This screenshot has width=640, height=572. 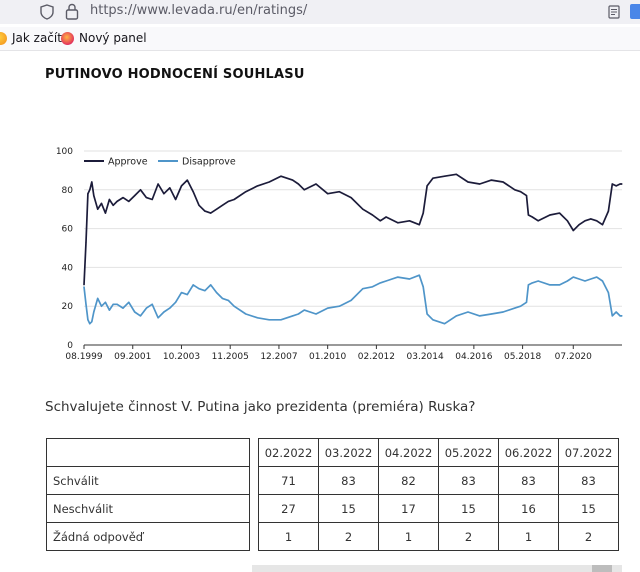 What do you see at coordinates (320, 39) in the screenshot?
I see `bookmarks-toolbar: Jak začít Nový panel` at bounding box center [320, 39].